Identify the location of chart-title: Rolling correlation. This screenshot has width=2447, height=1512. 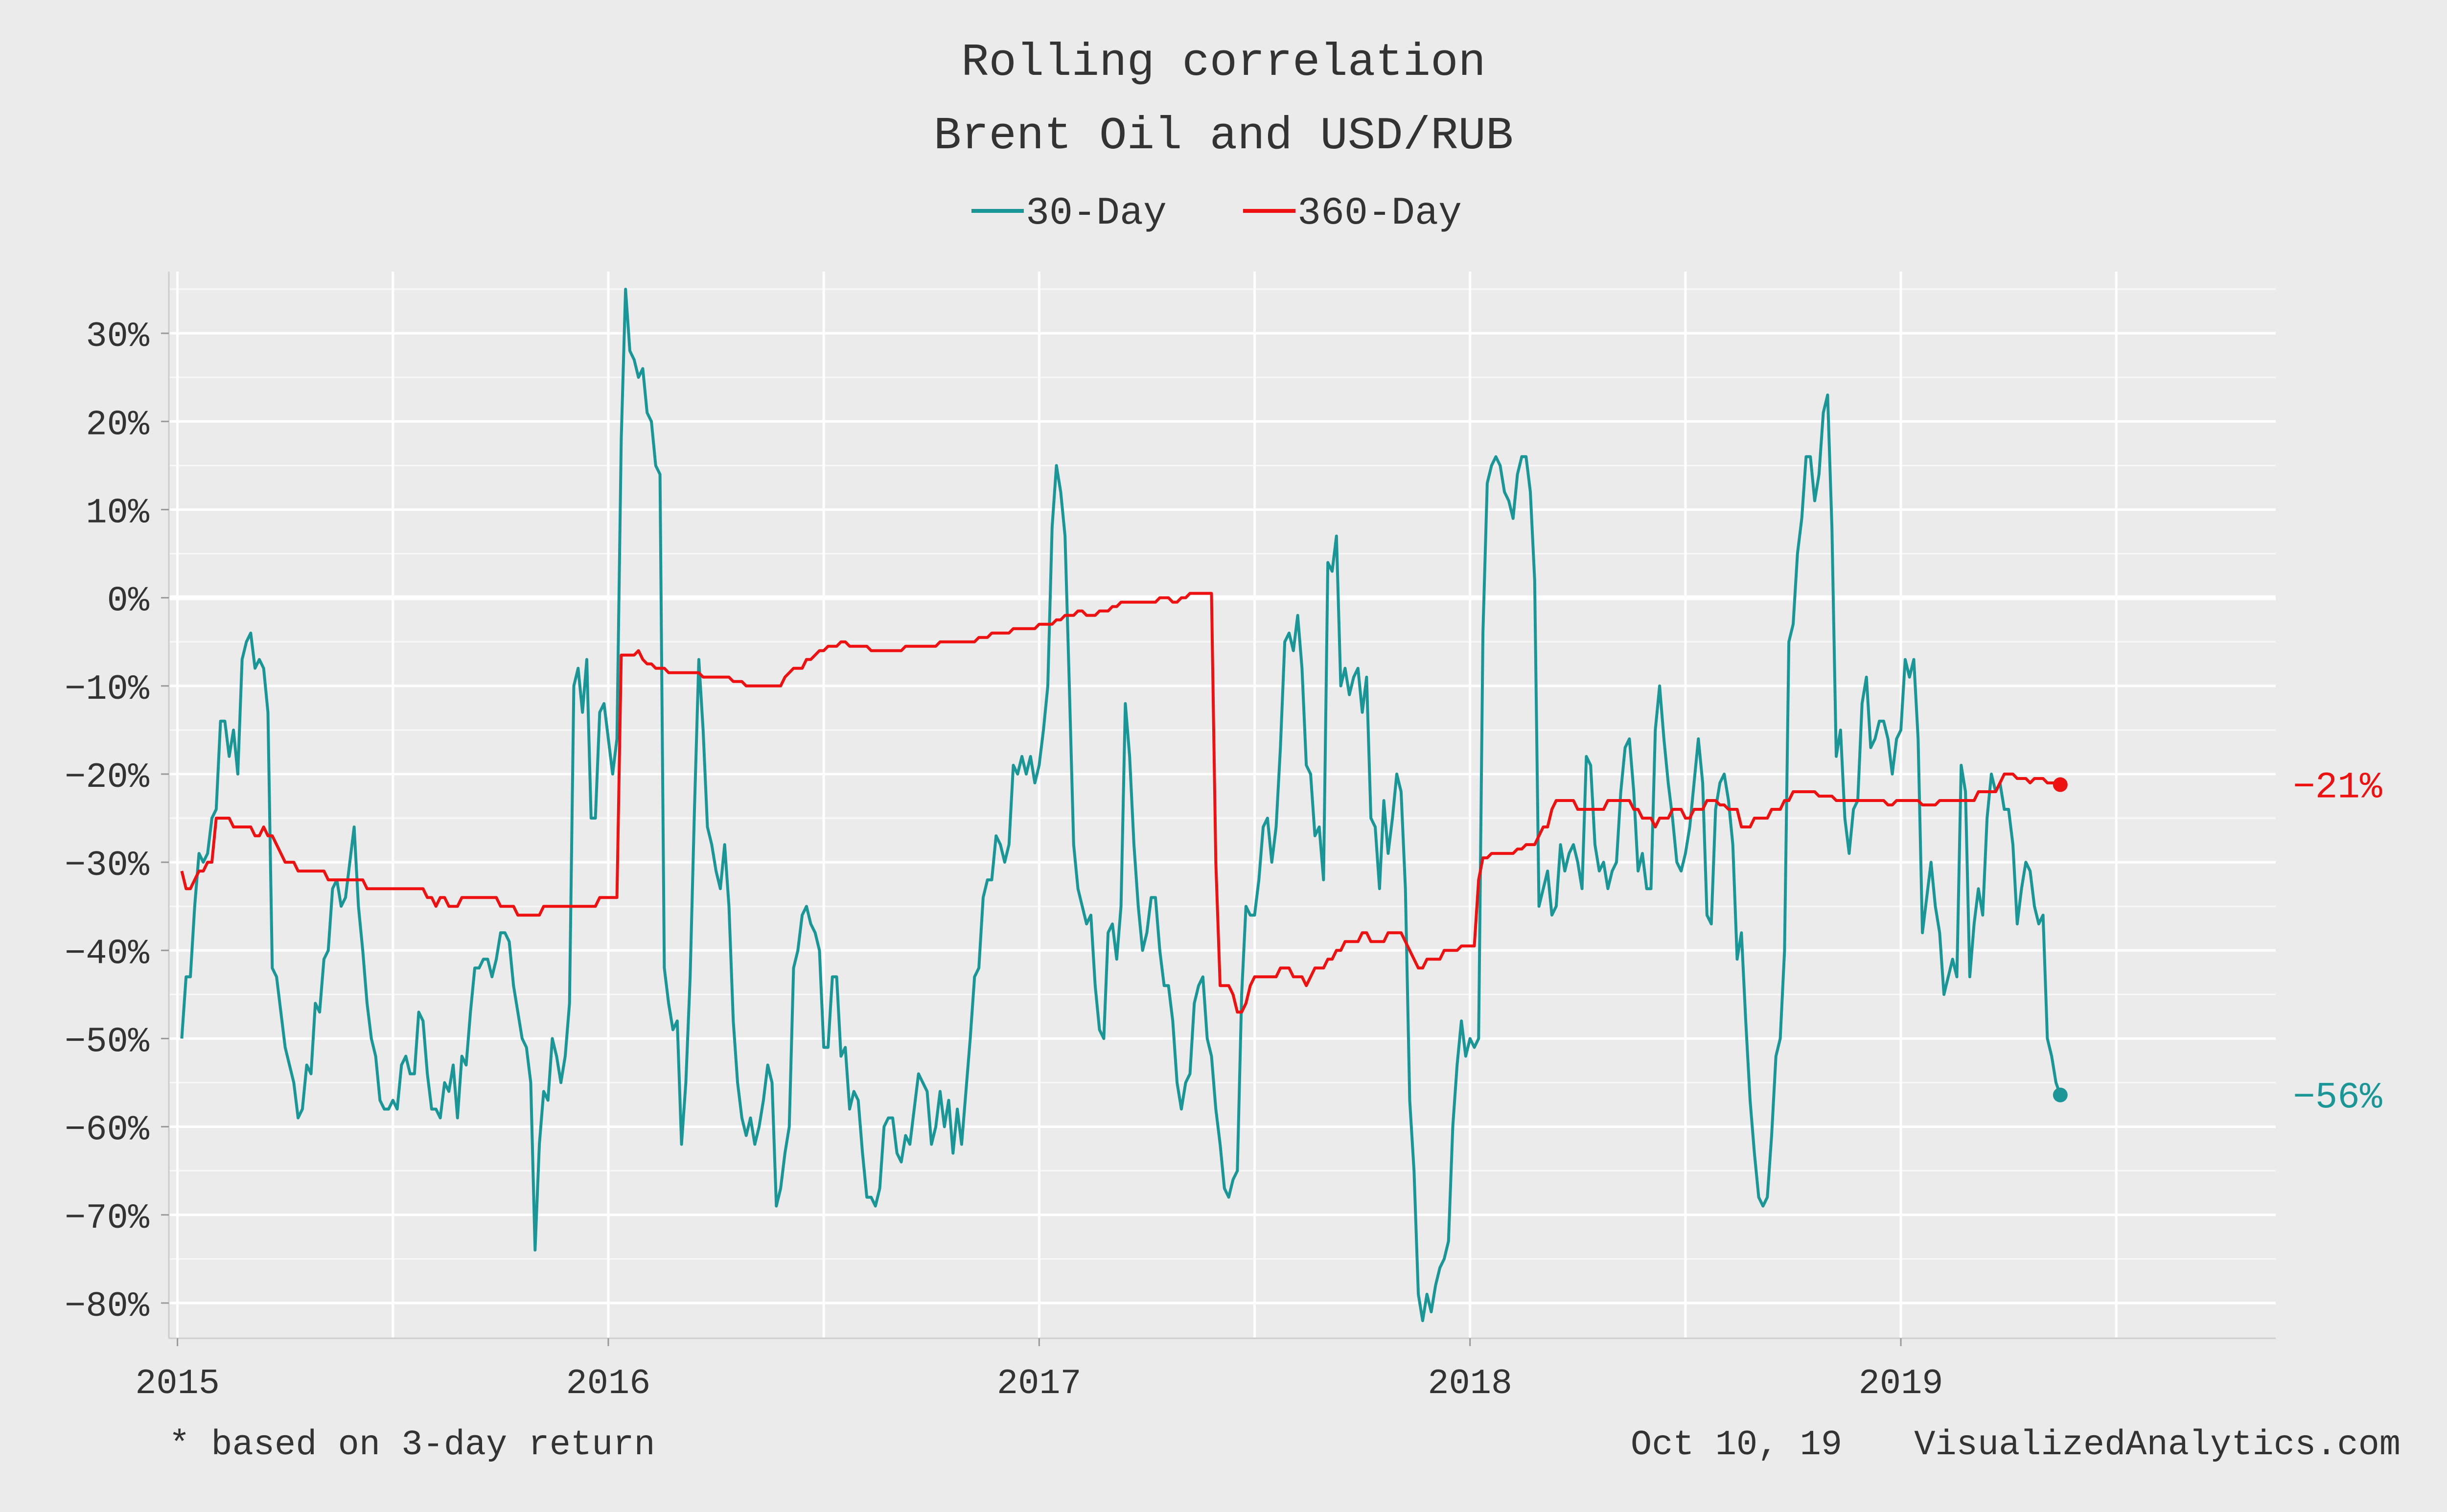
(1223, 63).